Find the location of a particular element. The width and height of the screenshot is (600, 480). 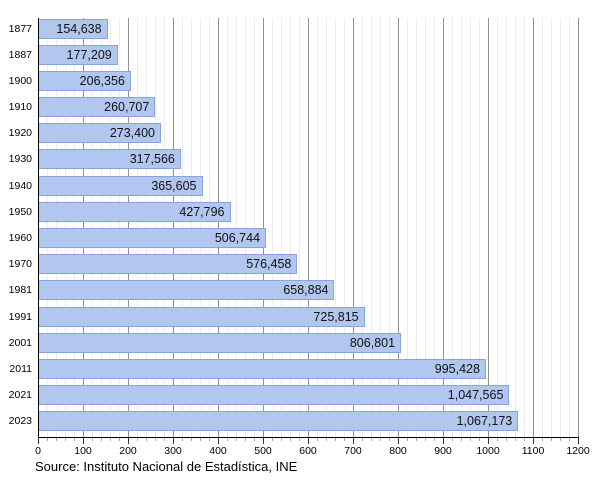

x-tick-label-200: 200 is located at coordinates (128, 451).